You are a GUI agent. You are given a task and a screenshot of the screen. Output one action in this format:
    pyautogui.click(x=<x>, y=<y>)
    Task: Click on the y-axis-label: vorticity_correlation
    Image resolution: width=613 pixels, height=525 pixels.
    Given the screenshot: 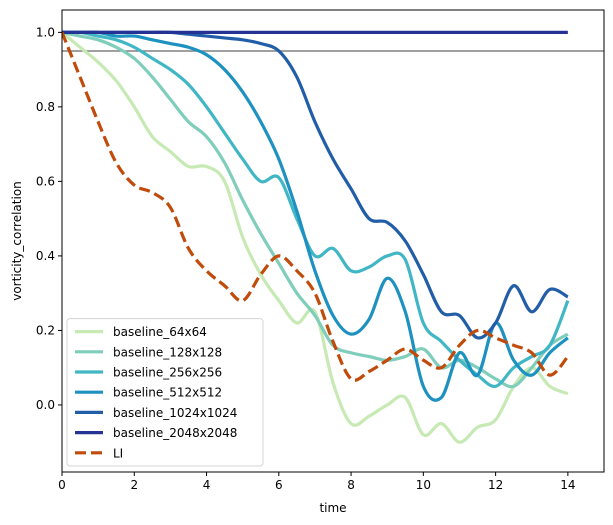 What is the action you would take?
    pyautogui.click(x=17, y=241)
    